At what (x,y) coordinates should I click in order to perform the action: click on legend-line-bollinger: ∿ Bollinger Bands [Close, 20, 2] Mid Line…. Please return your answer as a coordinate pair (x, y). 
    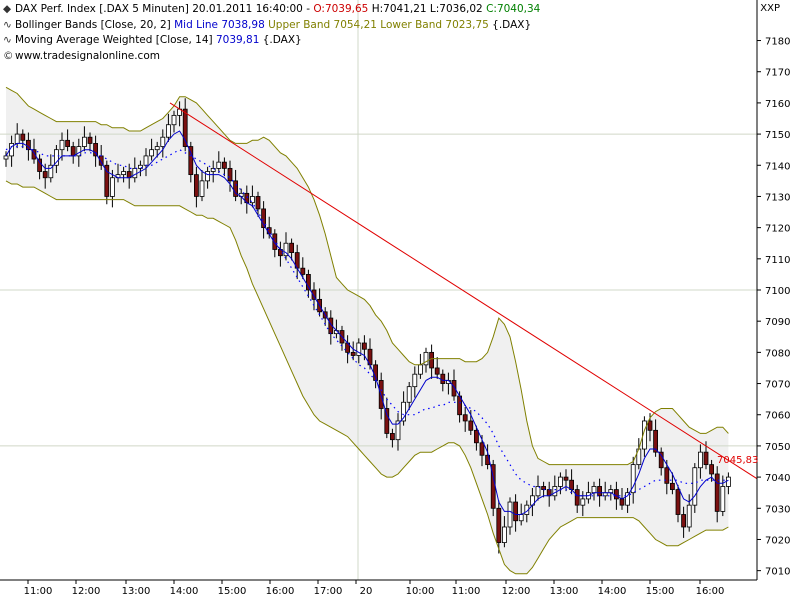
    Looking at the image, I should click on (271, 26).